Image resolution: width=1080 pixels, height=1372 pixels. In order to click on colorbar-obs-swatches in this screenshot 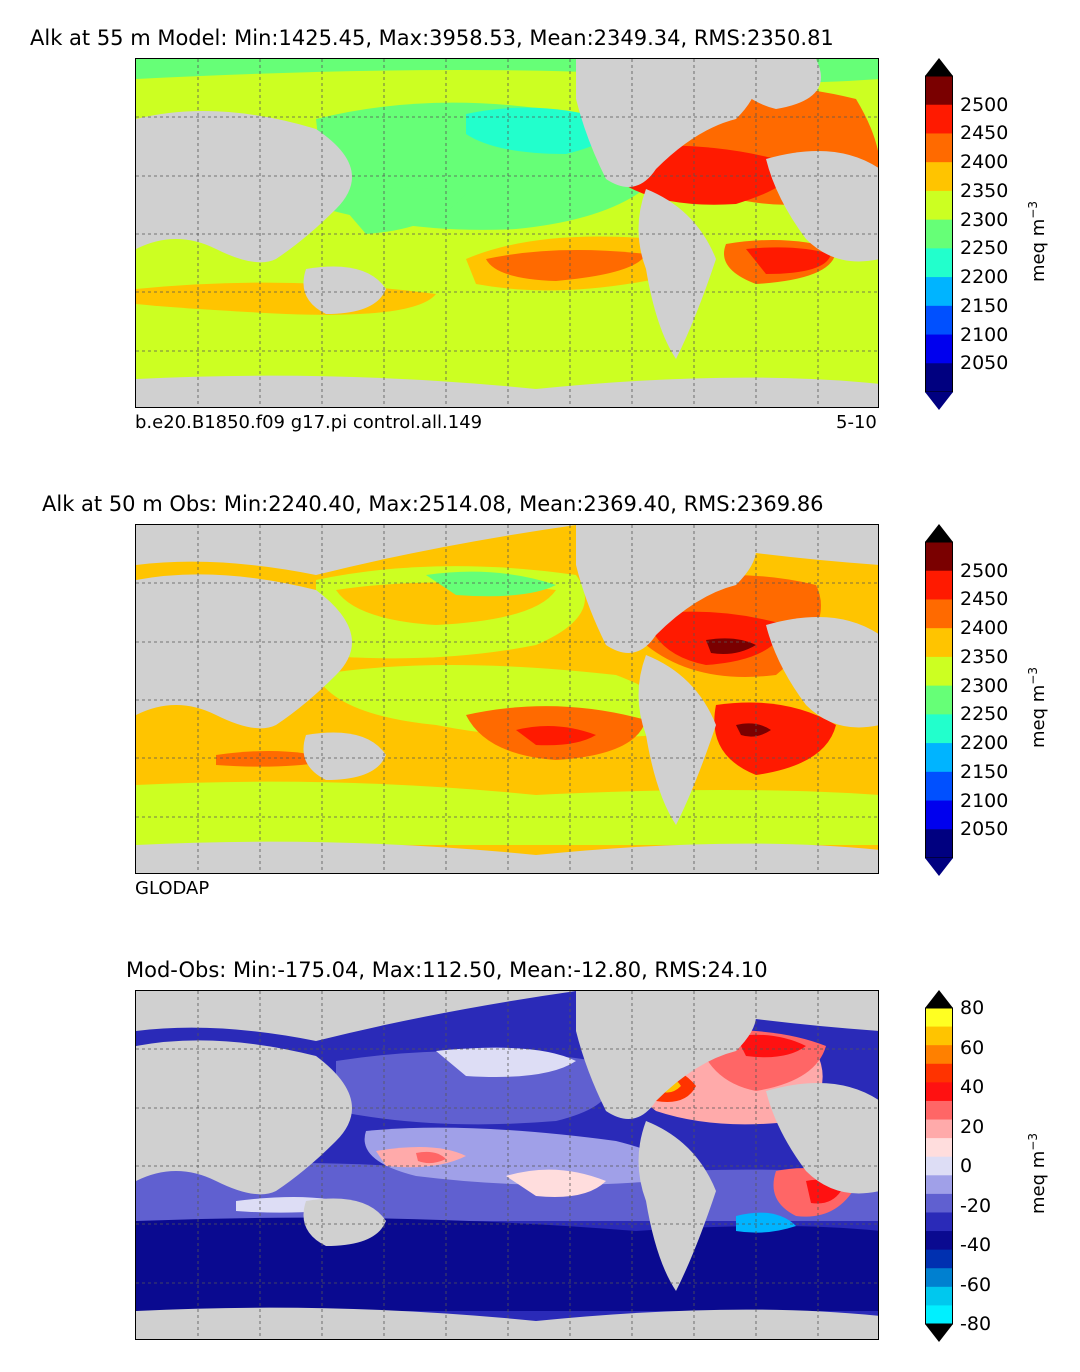, I will do `click(939, 700)`.